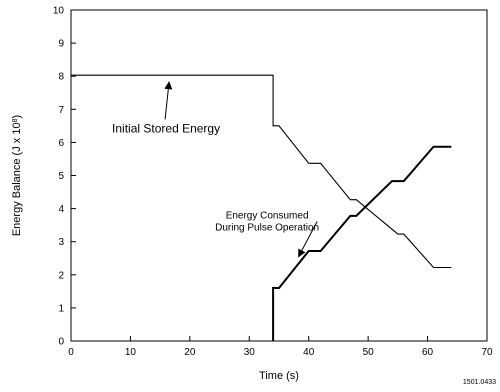 This screenshot has height=392, width=500. I want to click on x-axis-label: Time (s), so click(279, 376).